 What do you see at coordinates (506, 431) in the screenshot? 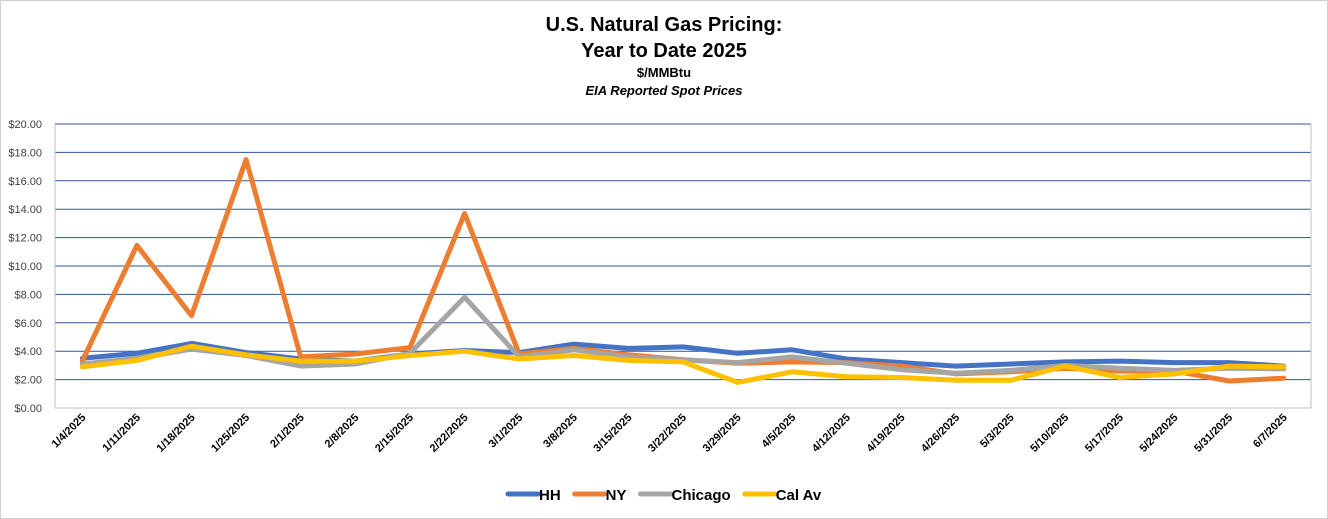
I see `x-tick-label: 3/1/2025` at bounding box center [506, 431].